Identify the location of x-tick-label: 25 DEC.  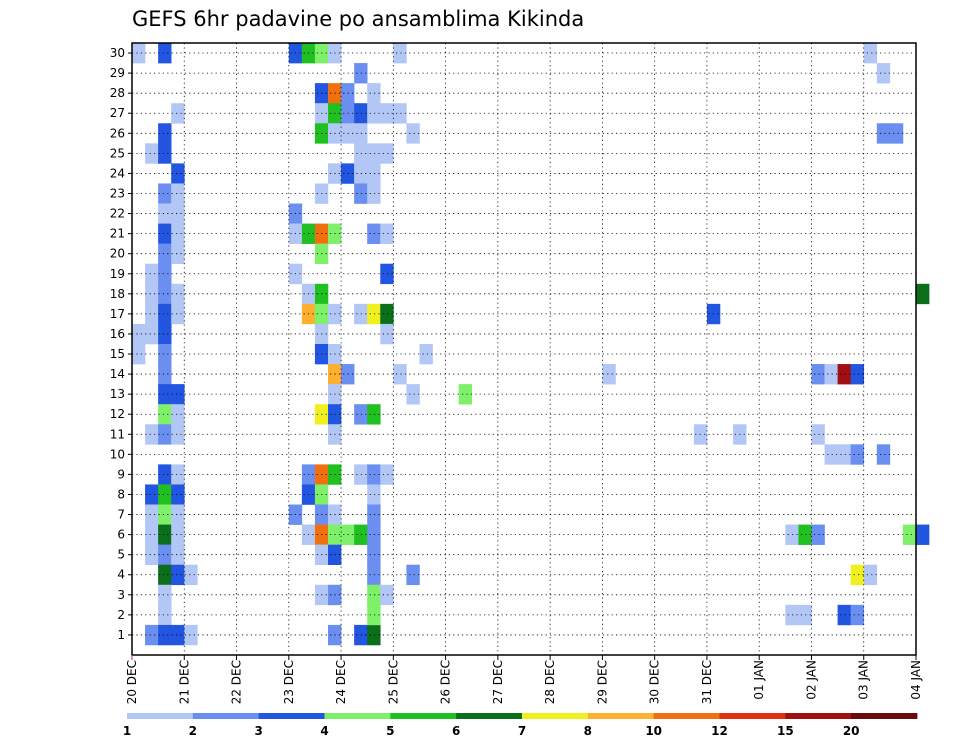
(393, 682).